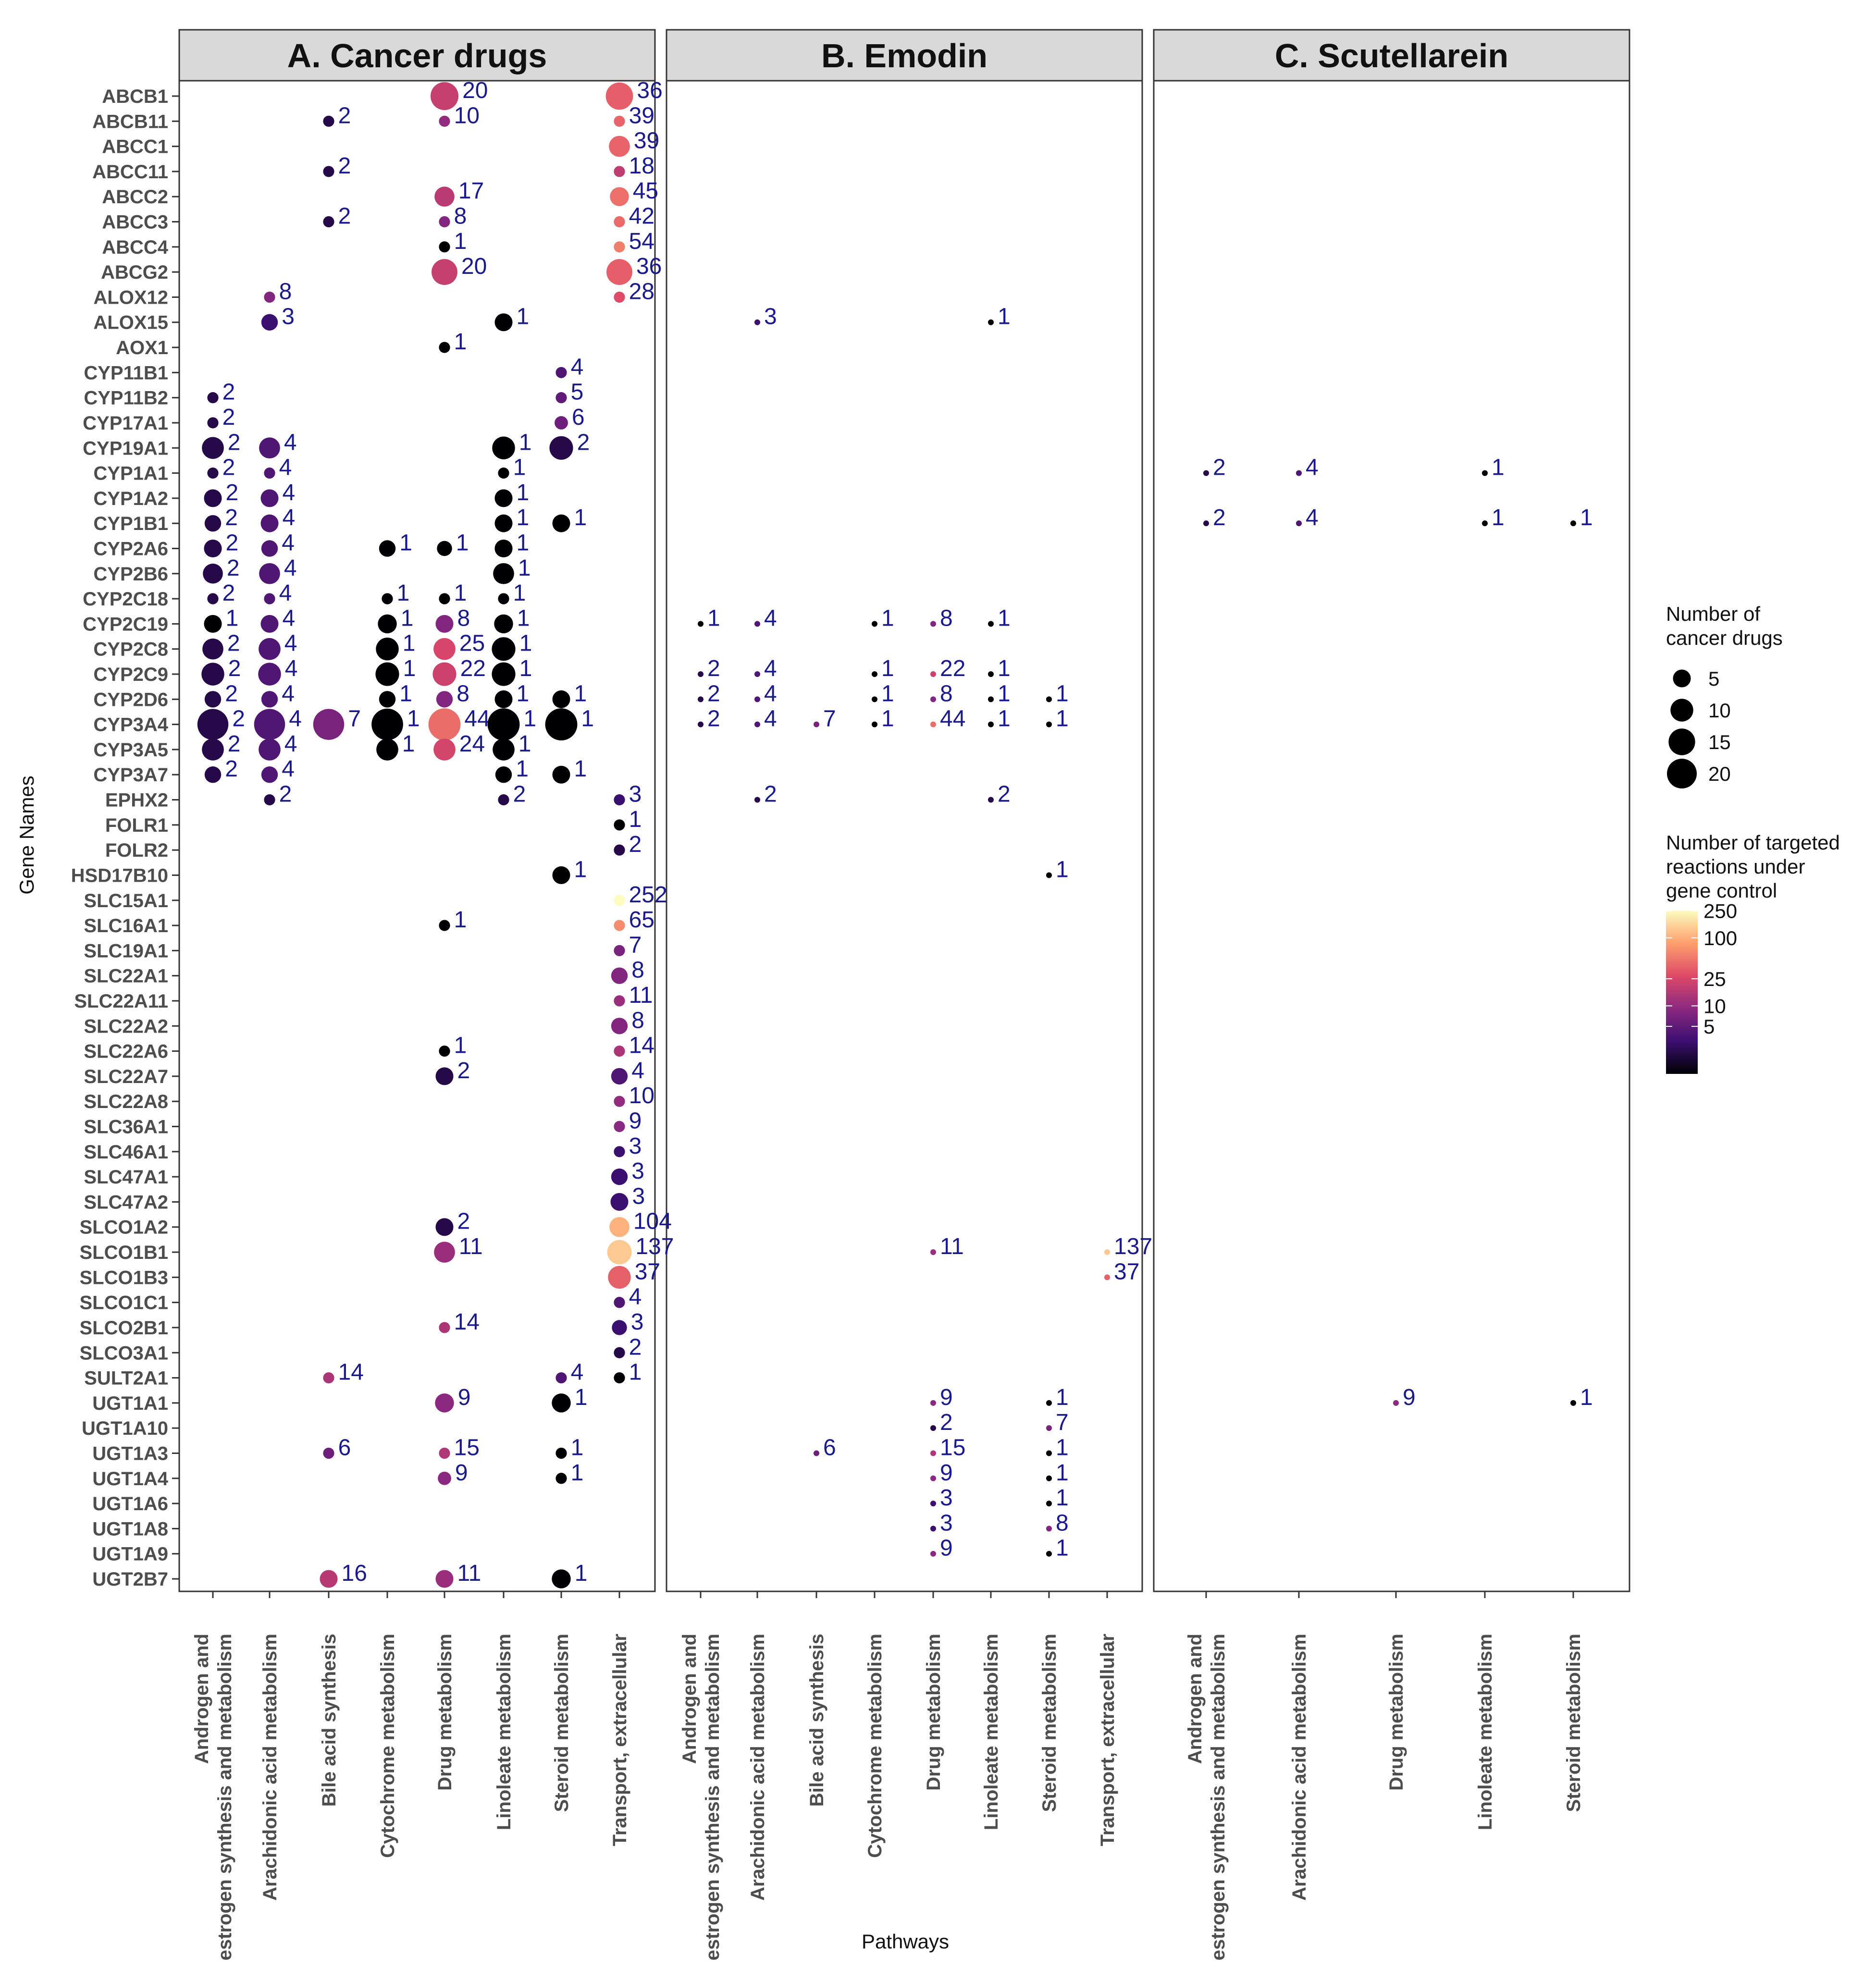  What do you see at coordinates (561, 423) in the screenshot?
I see `point-cyp17a1` at bounding box center [561, 423].